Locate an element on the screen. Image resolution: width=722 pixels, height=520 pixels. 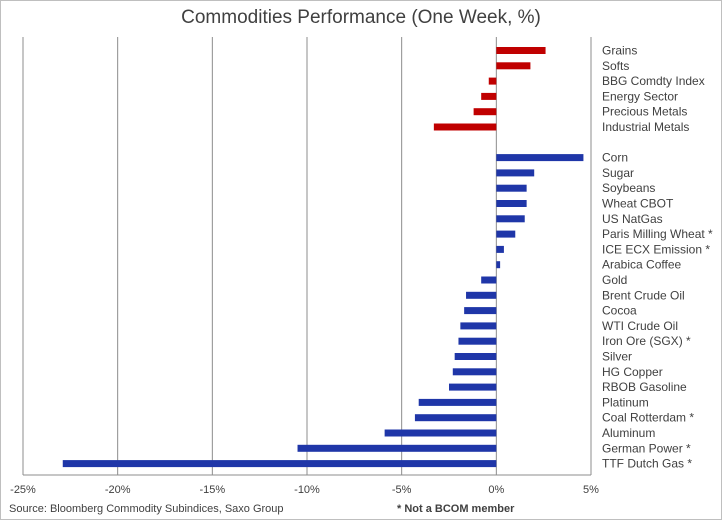
category-label: German Power * is located at coordinates (646, 448).